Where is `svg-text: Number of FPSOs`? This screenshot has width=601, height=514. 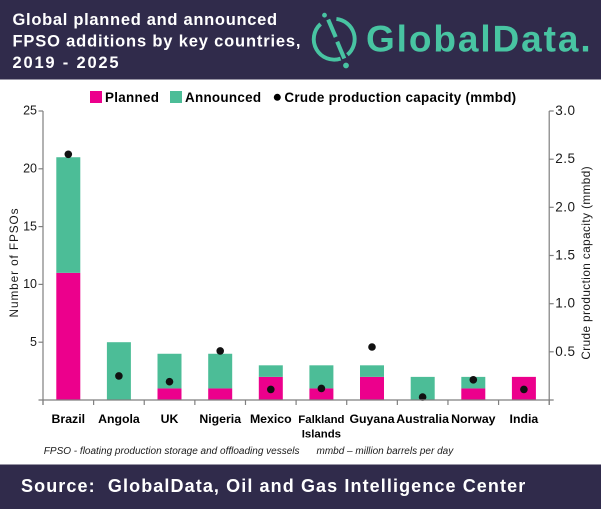
svg-text: Number of FPSOs is located at coordinates (14, 263).